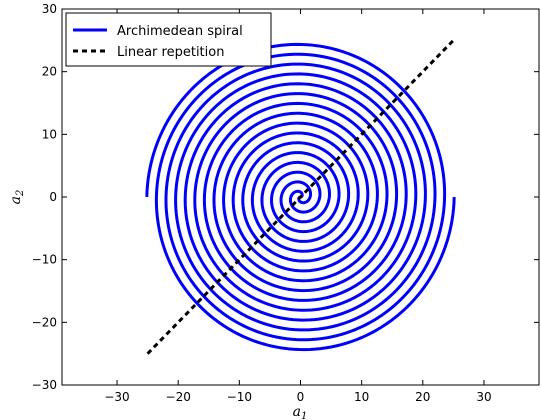 Image resolution: width=541 pixels, height=420 pixels. What do you see at coordinates (53, 197) in the screenshot?
I see `y-tick-label: 0` at bounding box center [53, 197].